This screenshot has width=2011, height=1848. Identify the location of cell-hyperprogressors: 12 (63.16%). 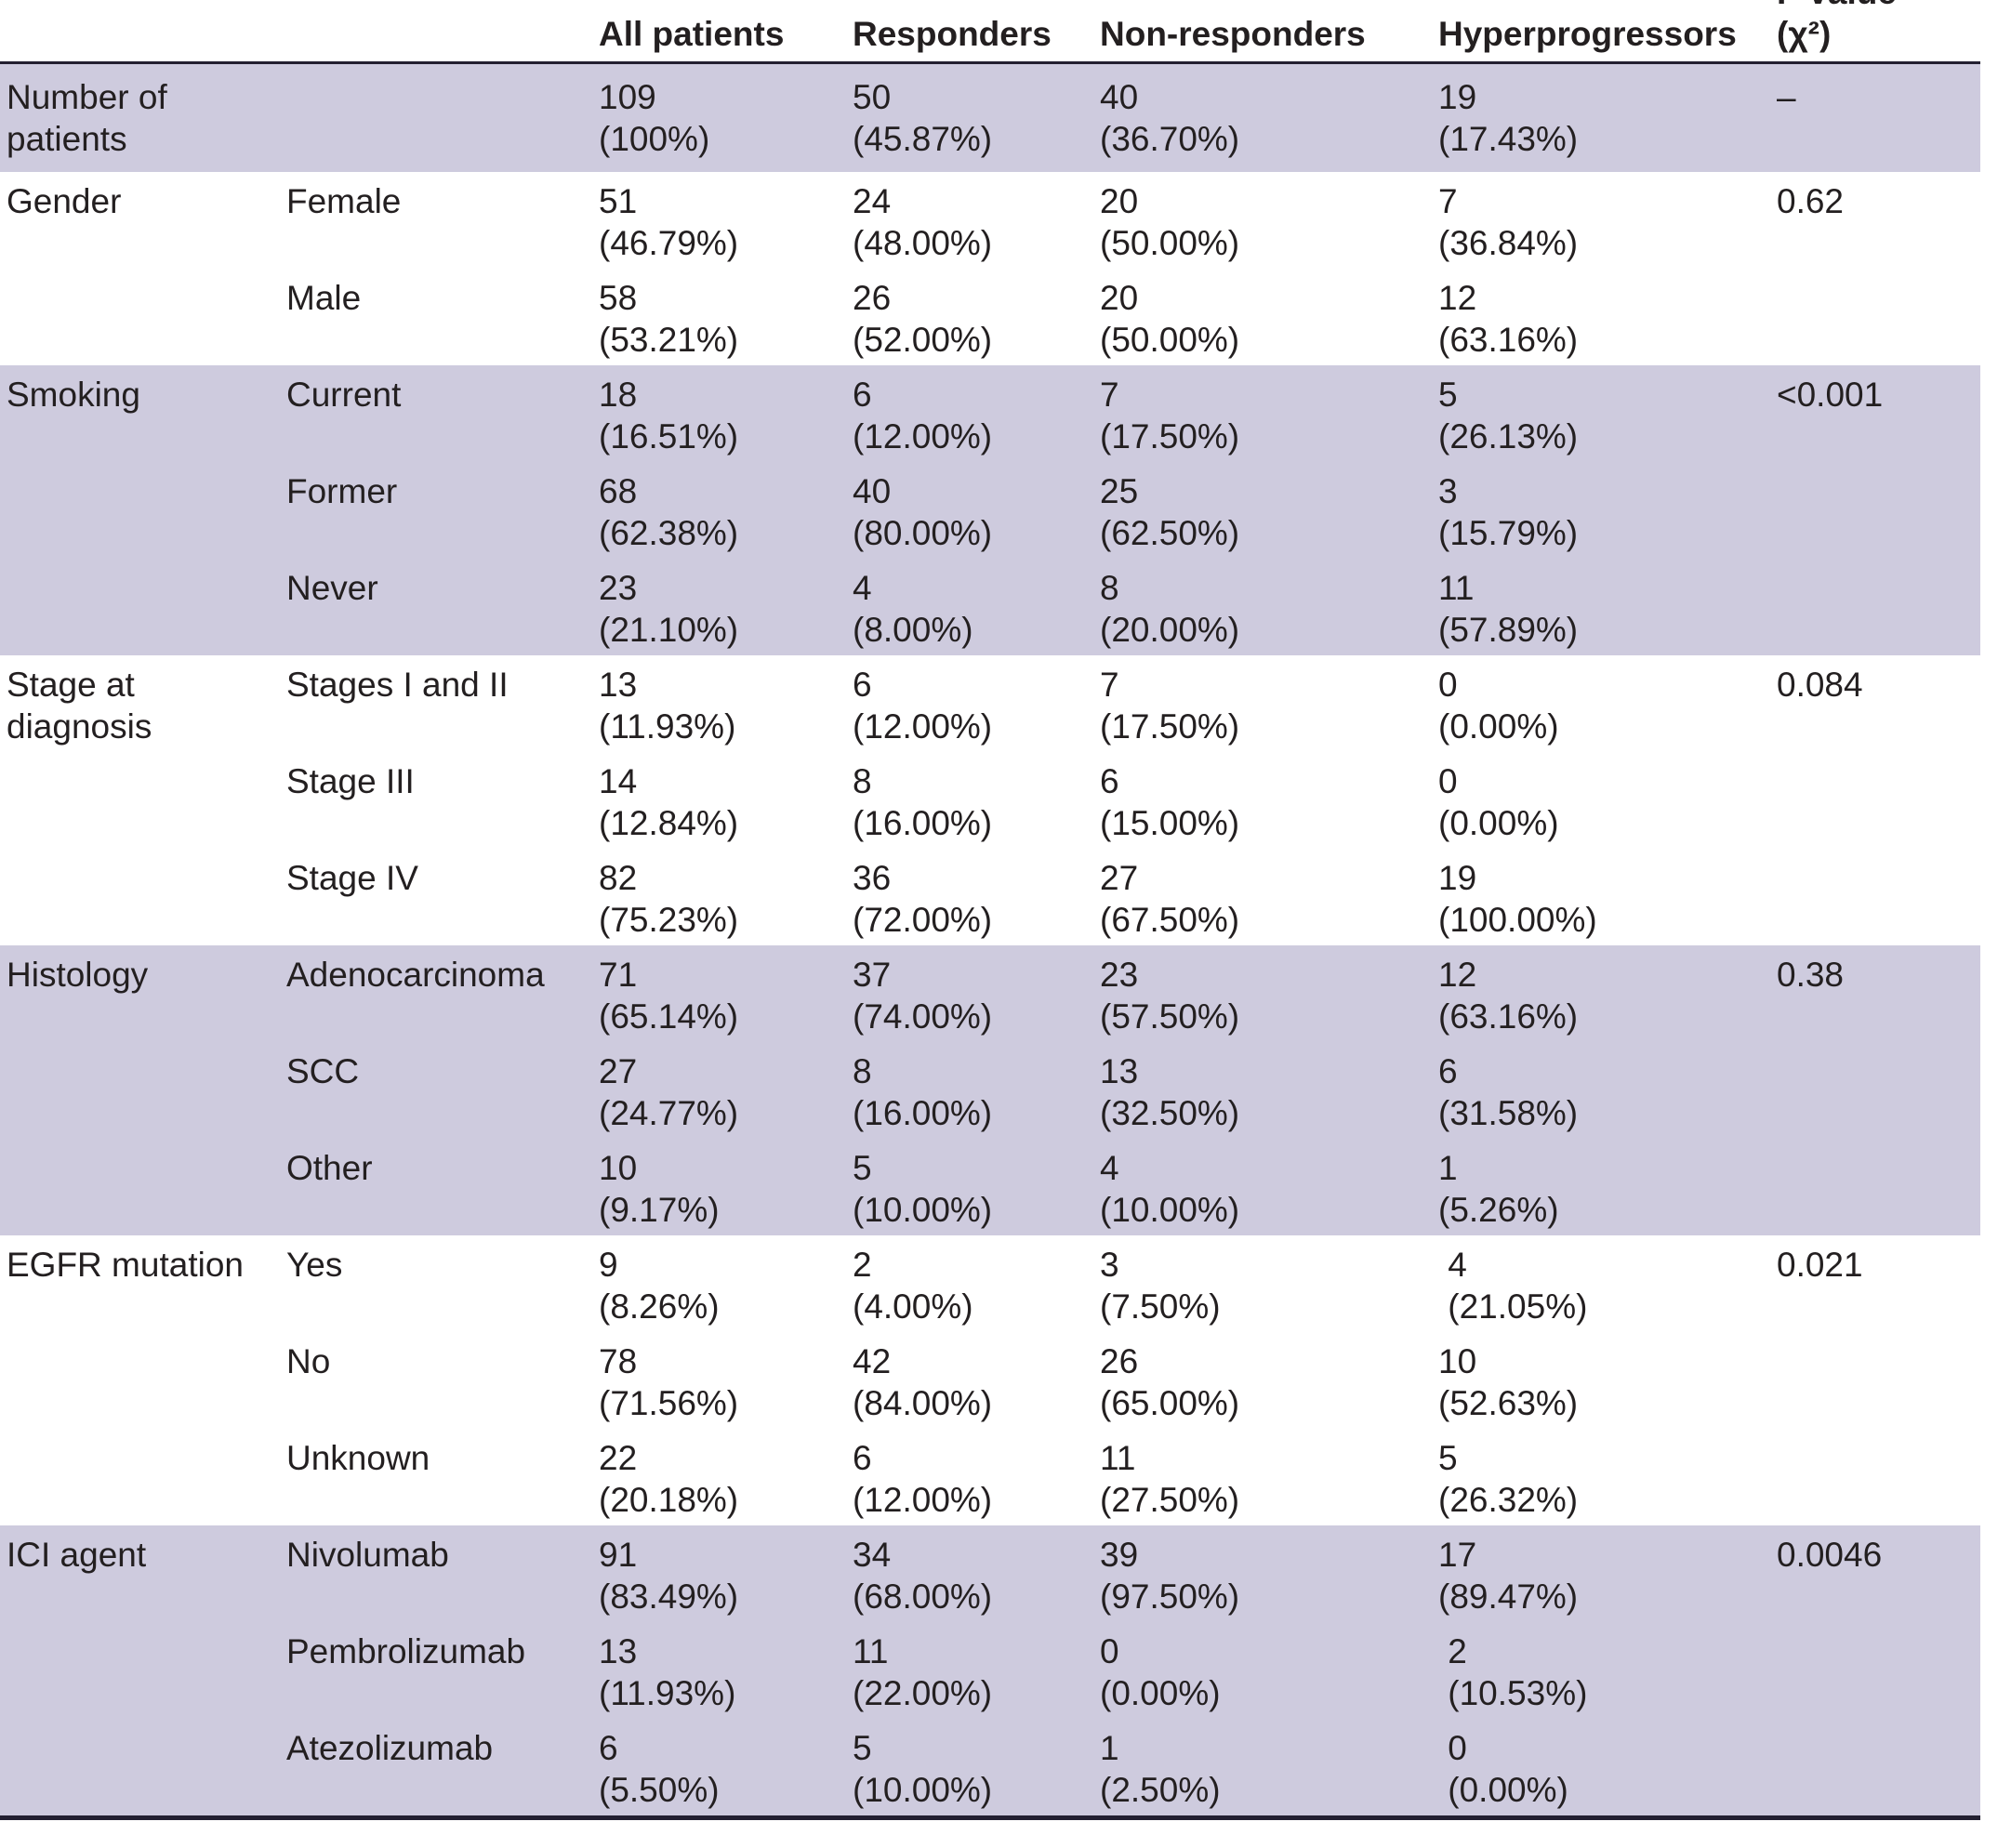
(1508, 318).